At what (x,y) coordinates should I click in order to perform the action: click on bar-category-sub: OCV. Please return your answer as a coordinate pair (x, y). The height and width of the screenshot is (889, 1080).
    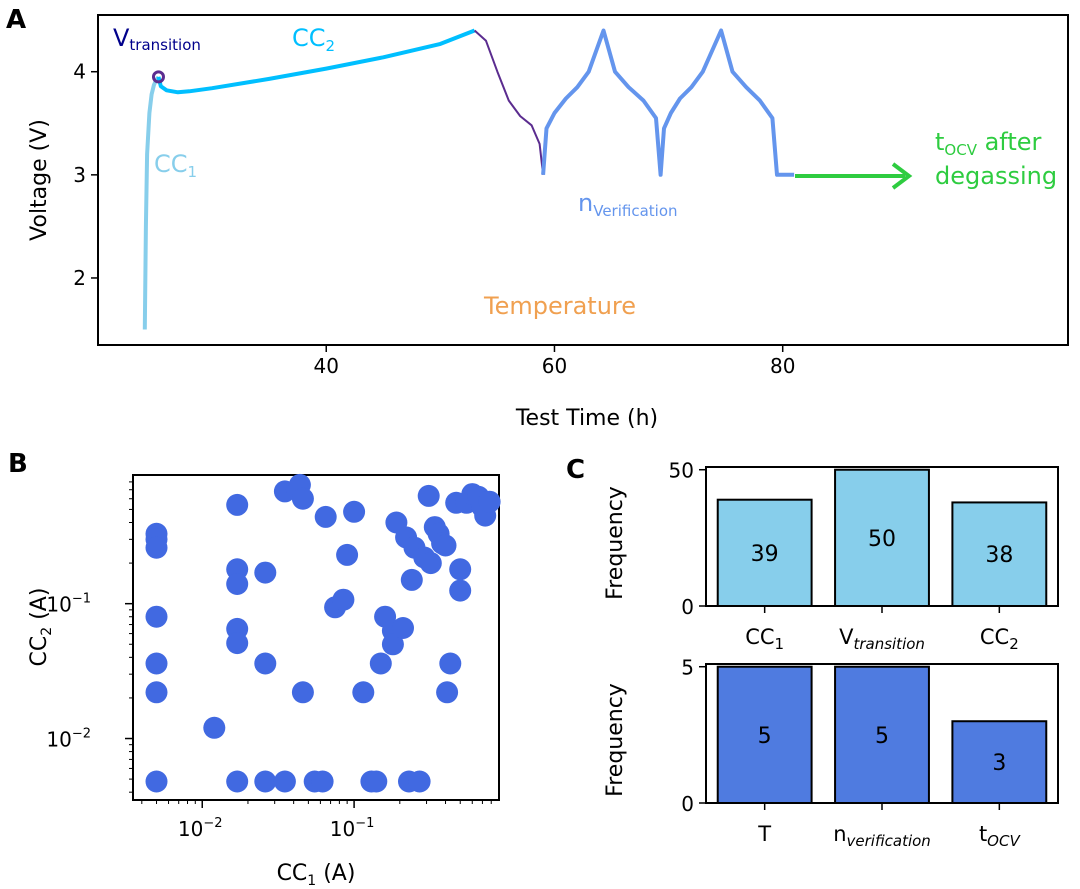
    Looking at the image, I should click on (1004, 841).